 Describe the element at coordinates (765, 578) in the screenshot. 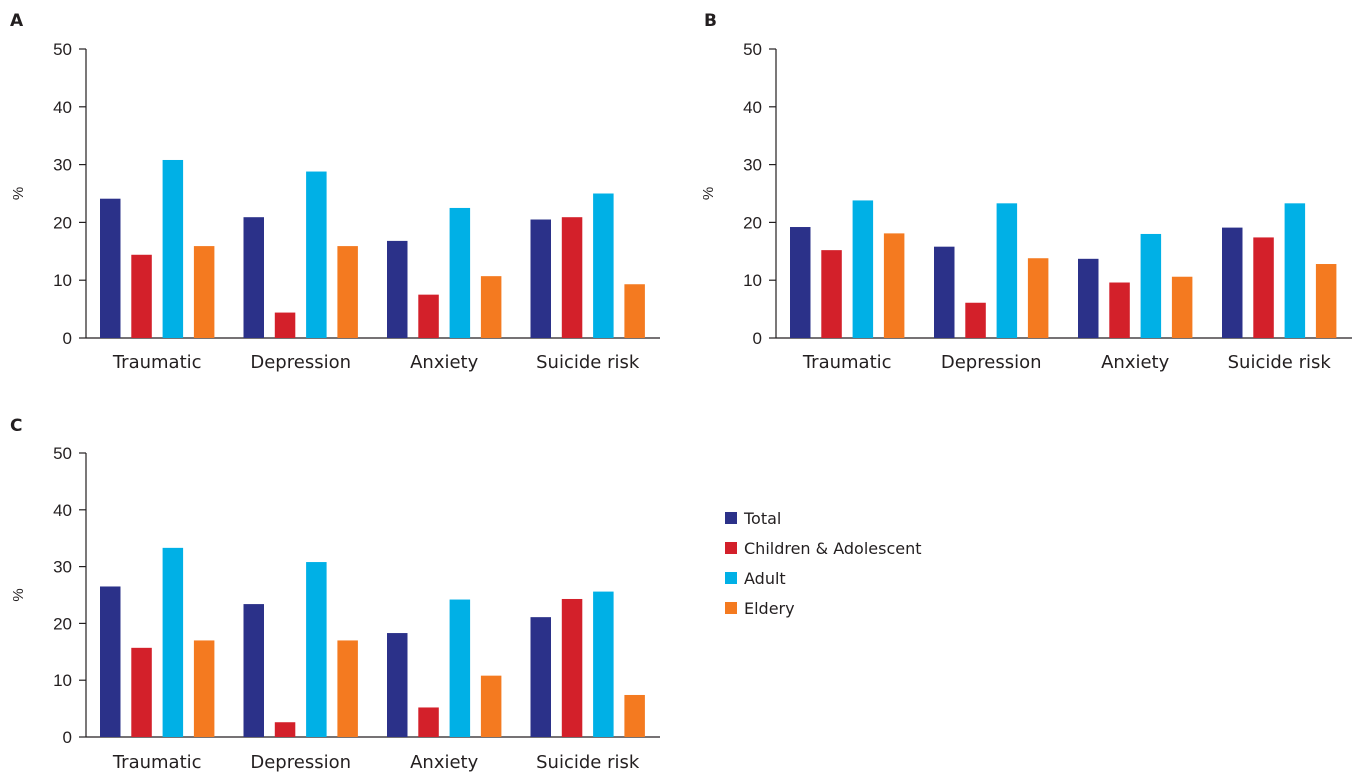

I see `legend-label: Adult` at that location.